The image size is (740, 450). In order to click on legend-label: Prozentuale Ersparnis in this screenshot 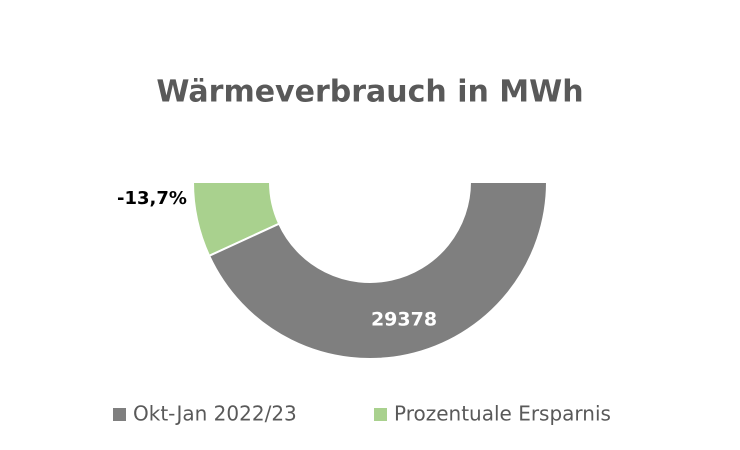, I will do `click(502, 414)`.